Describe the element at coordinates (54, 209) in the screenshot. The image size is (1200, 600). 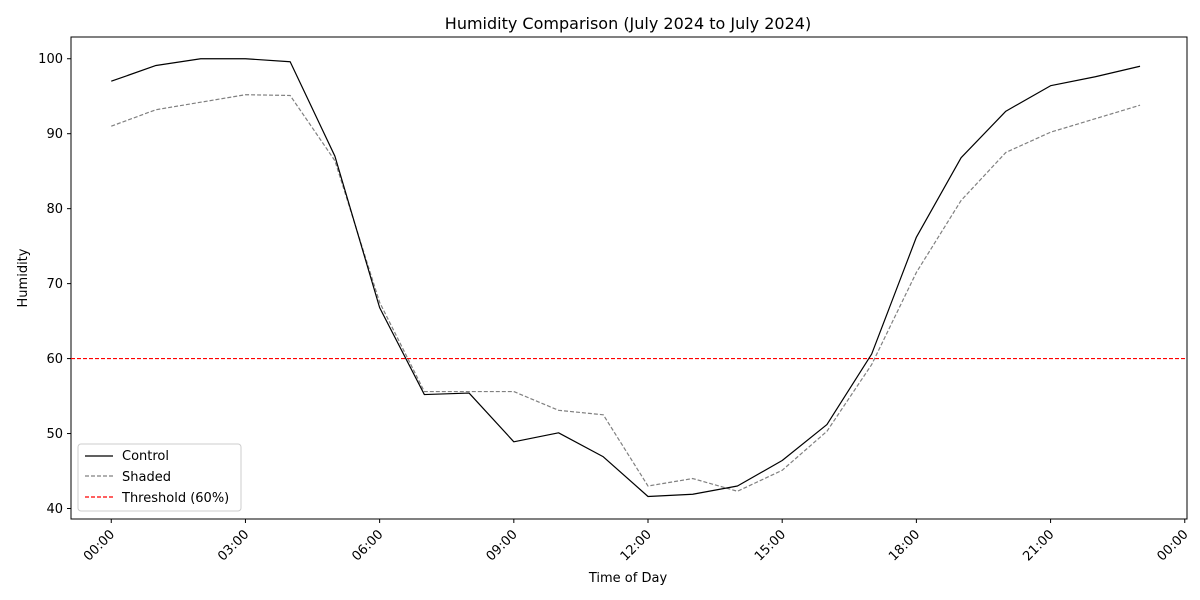
I see `y-tick-label: 80` at that location.